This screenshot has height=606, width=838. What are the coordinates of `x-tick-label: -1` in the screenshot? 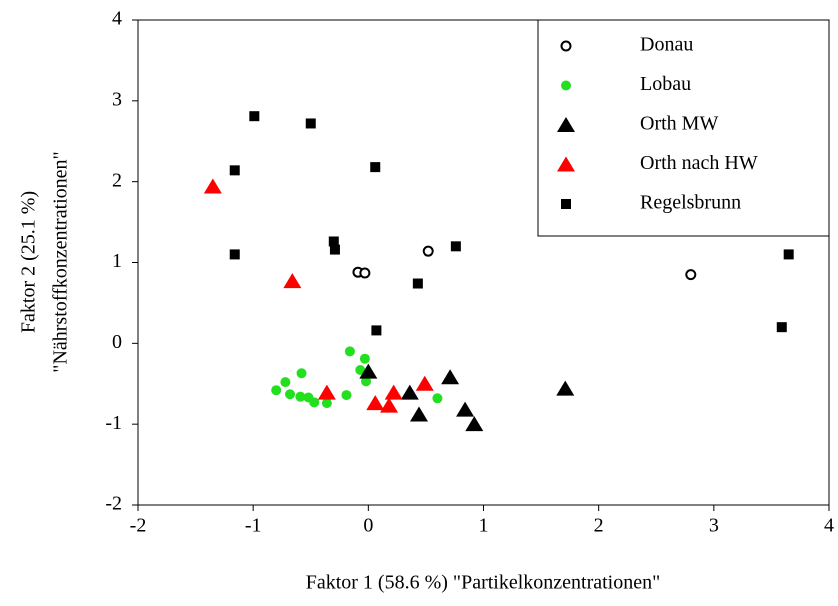 It's located at (253, 526).